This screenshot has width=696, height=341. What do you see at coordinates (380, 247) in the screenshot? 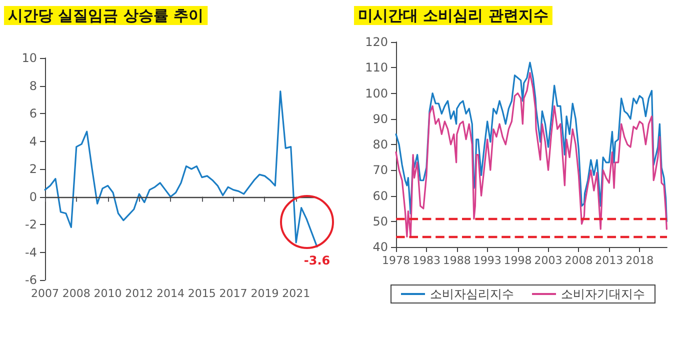
I see `y-tick-label: 40` at bounding box center [380, 247].